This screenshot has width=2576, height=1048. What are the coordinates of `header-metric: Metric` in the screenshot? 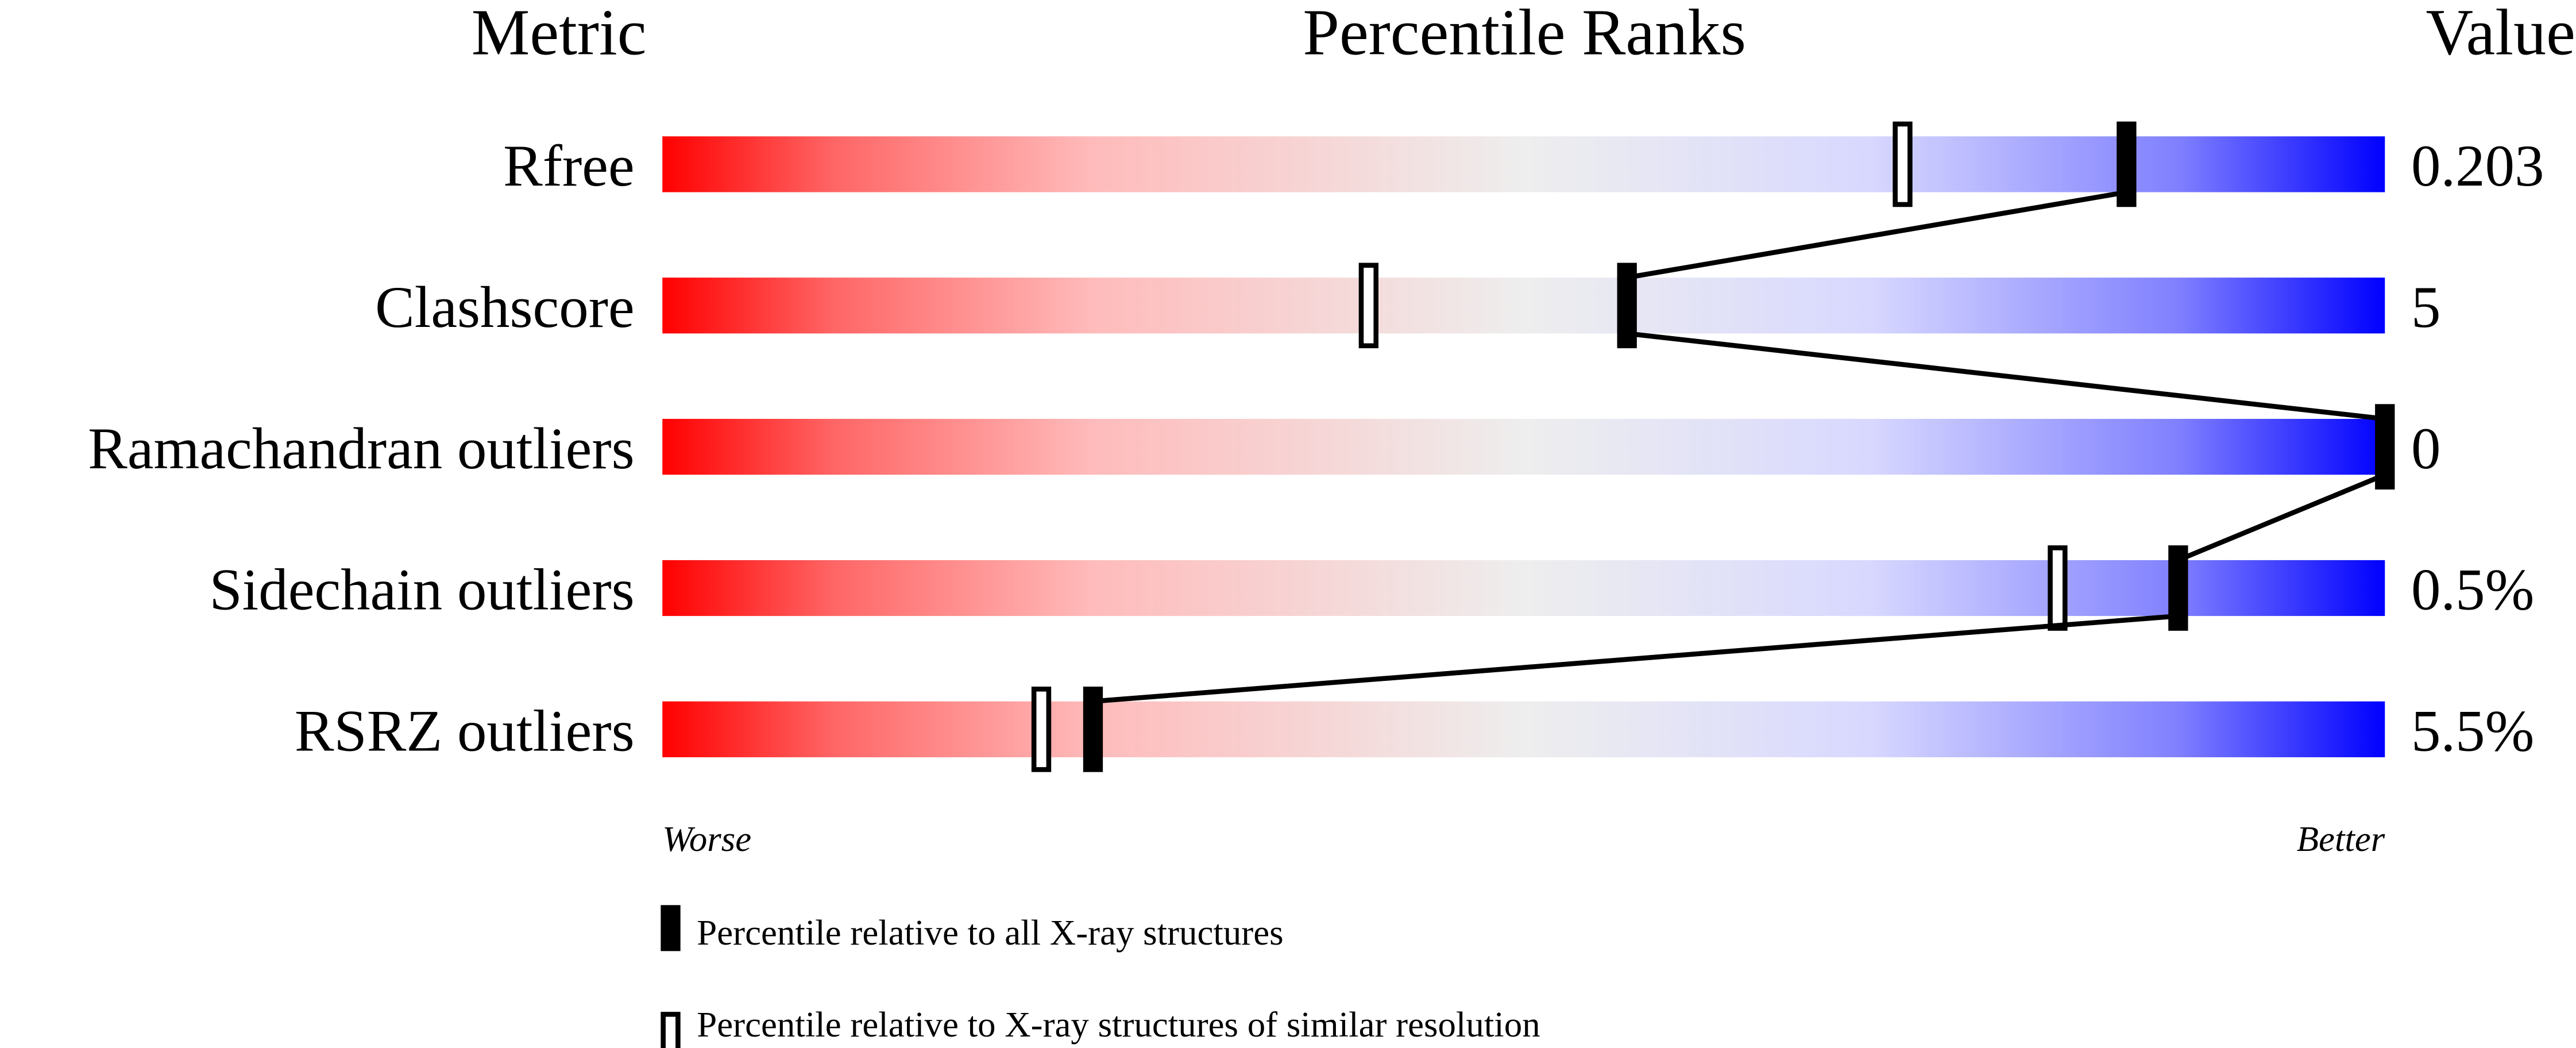 It's located at (559, 34).